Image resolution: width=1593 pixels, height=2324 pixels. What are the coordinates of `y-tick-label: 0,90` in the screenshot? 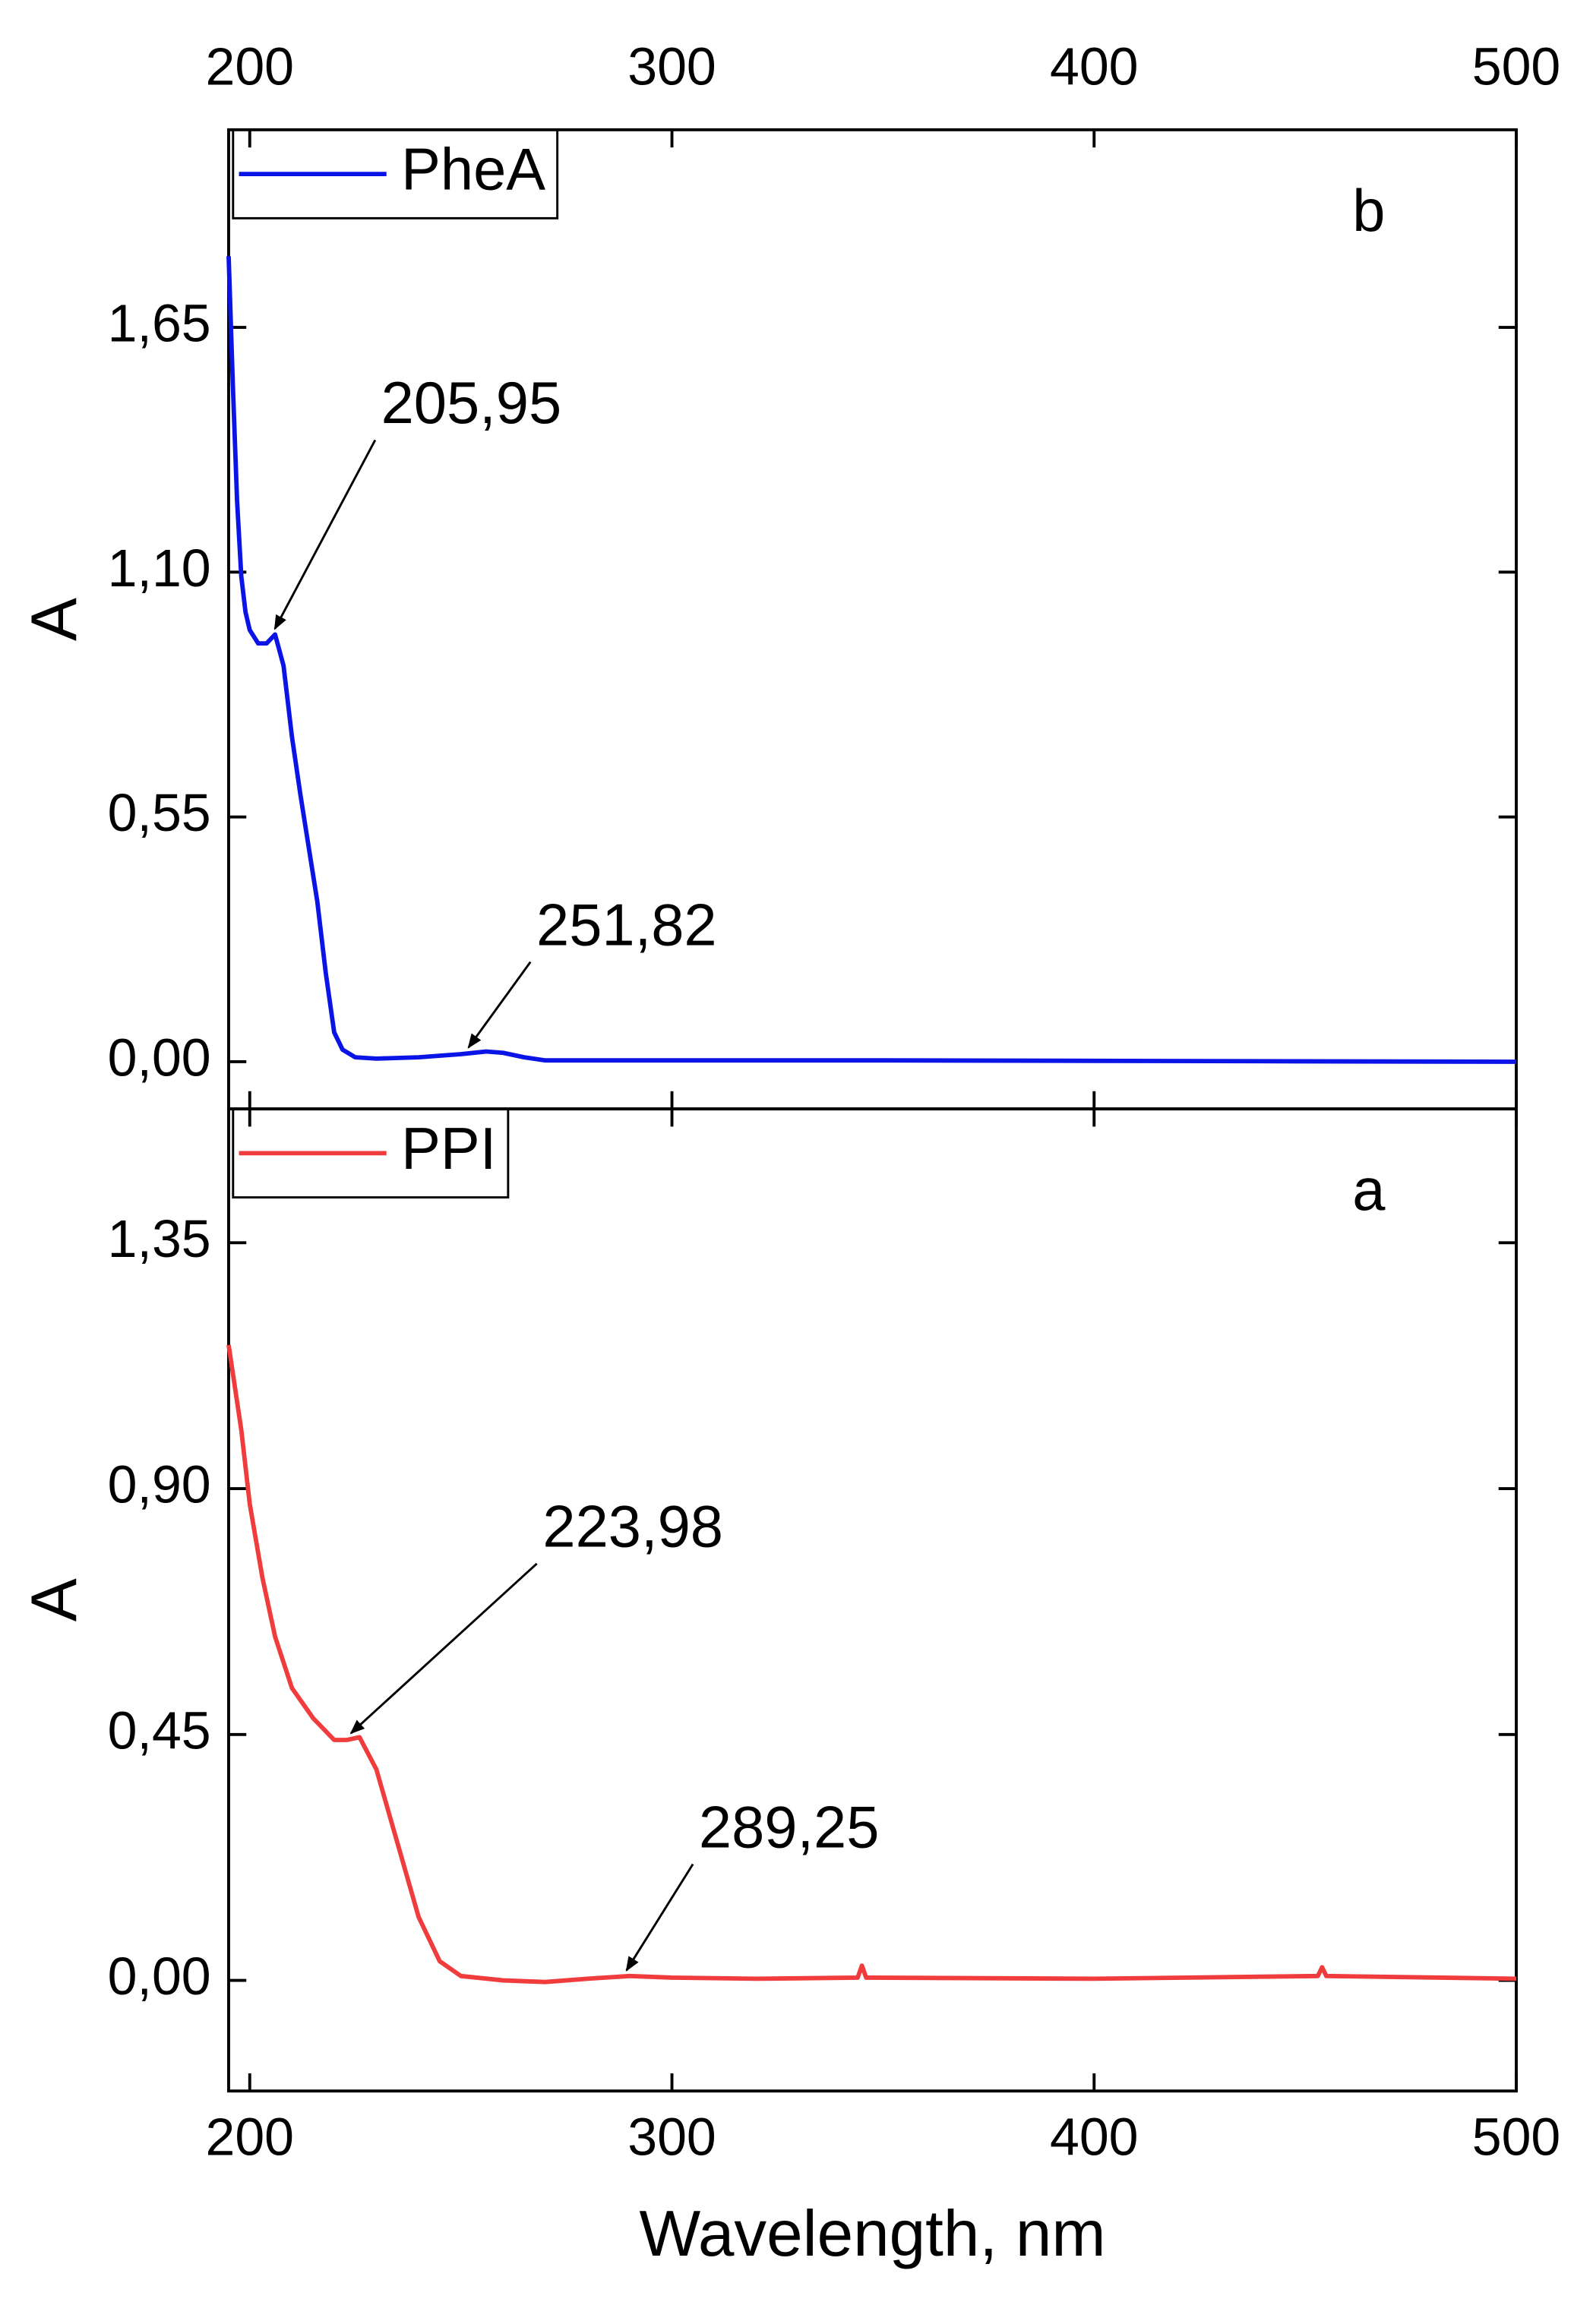 It's located at (159, 1484).